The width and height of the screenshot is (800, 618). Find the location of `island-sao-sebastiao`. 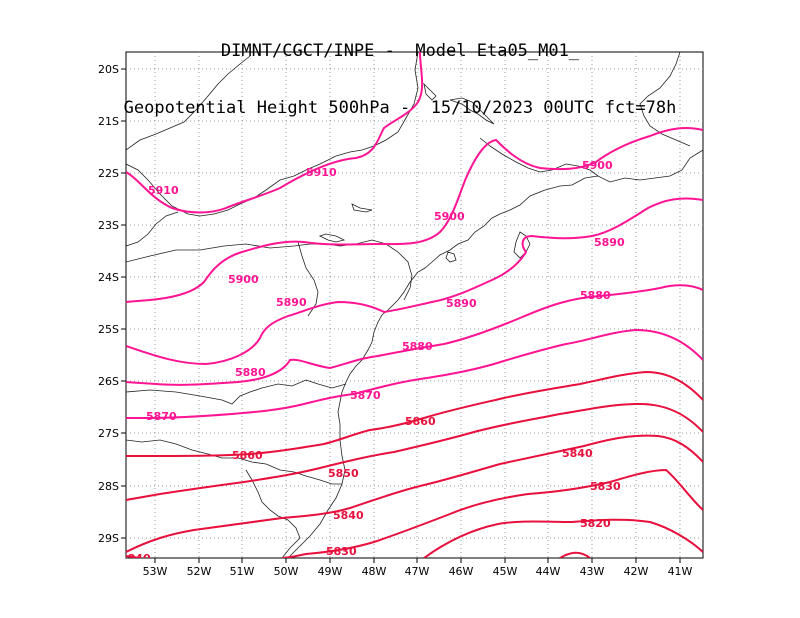

island-sao-sebastiao is located at coordinates (451, 257).